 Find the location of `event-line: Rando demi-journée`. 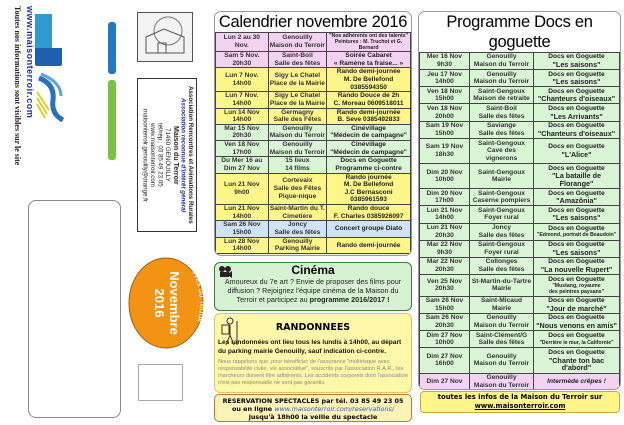

event-line: Rando demi-journée is located at coordinates (368, 245).